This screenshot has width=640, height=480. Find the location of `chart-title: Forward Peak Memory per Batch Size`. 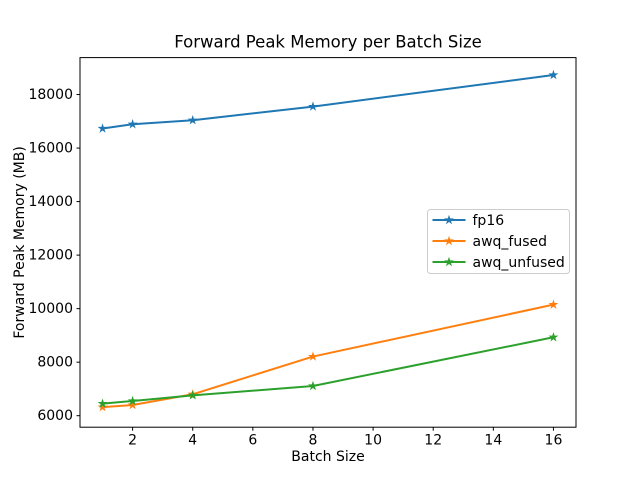

chart-title: Forward Peak Memory per Batch Size is located at coordinates (328, 42).